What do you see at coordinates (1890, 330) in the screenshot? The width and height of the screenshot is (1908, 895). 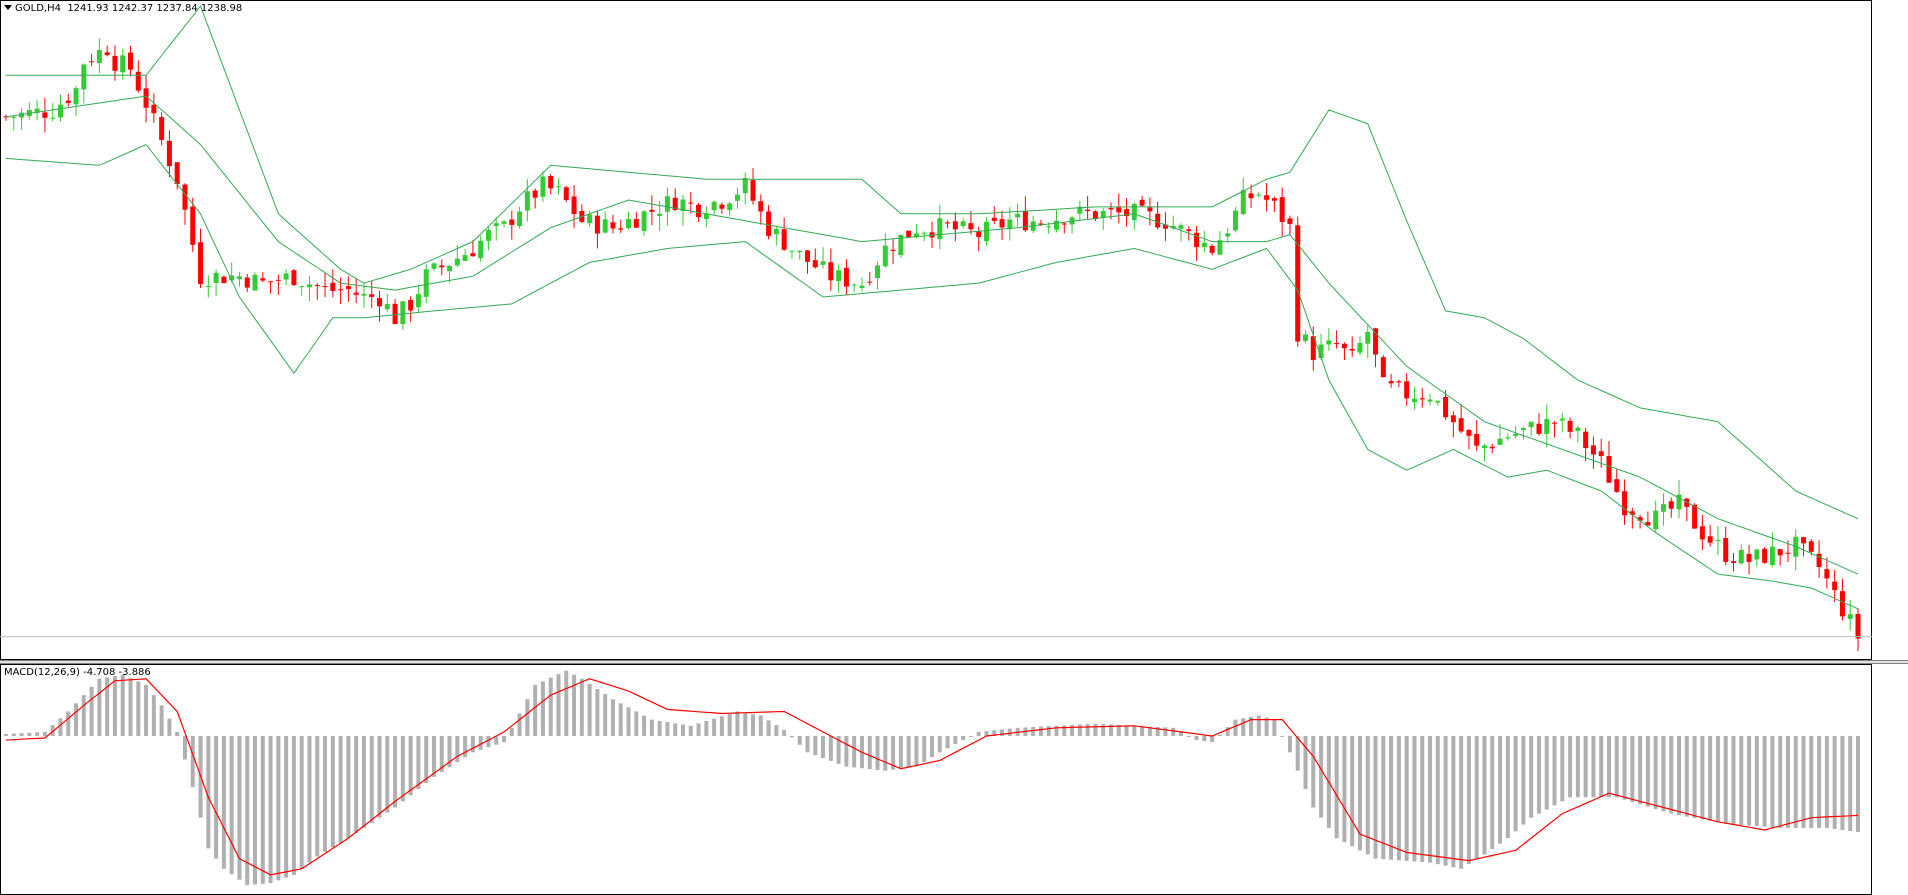 I see `price-axis` at bounding box center [1890, 330].